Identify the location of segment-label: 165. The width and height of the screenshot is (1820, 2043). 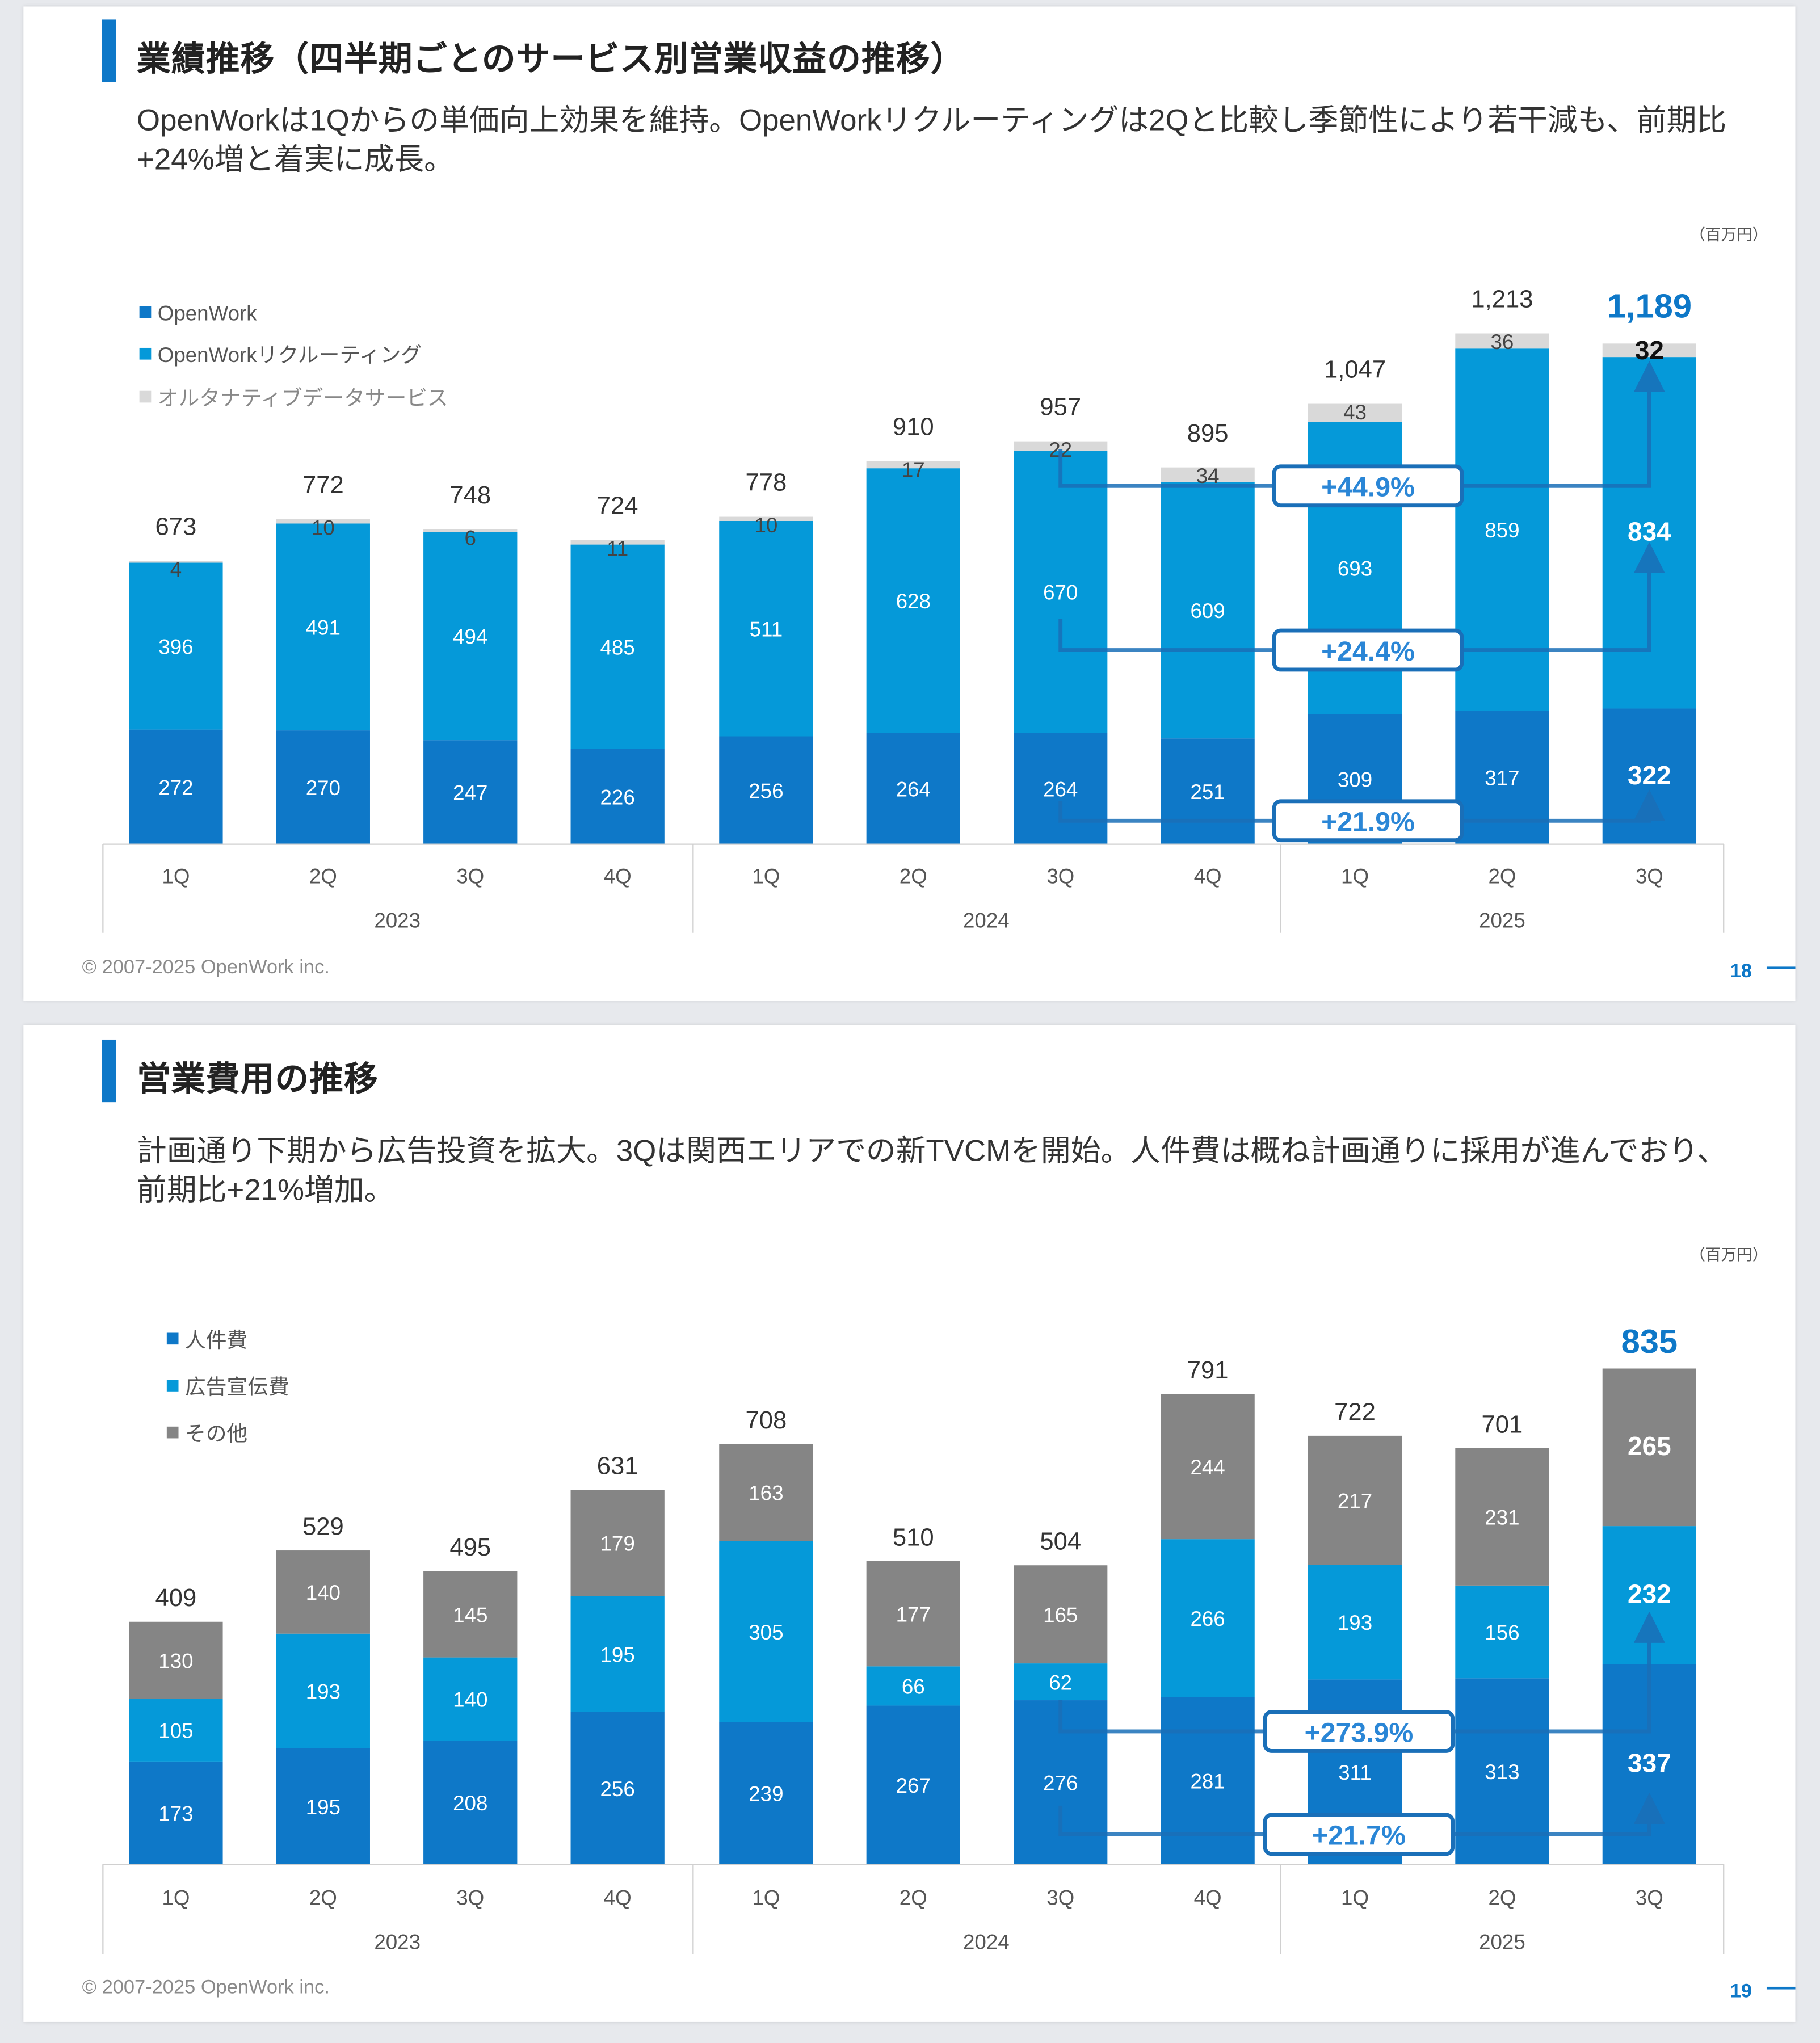
(1060, 1614).